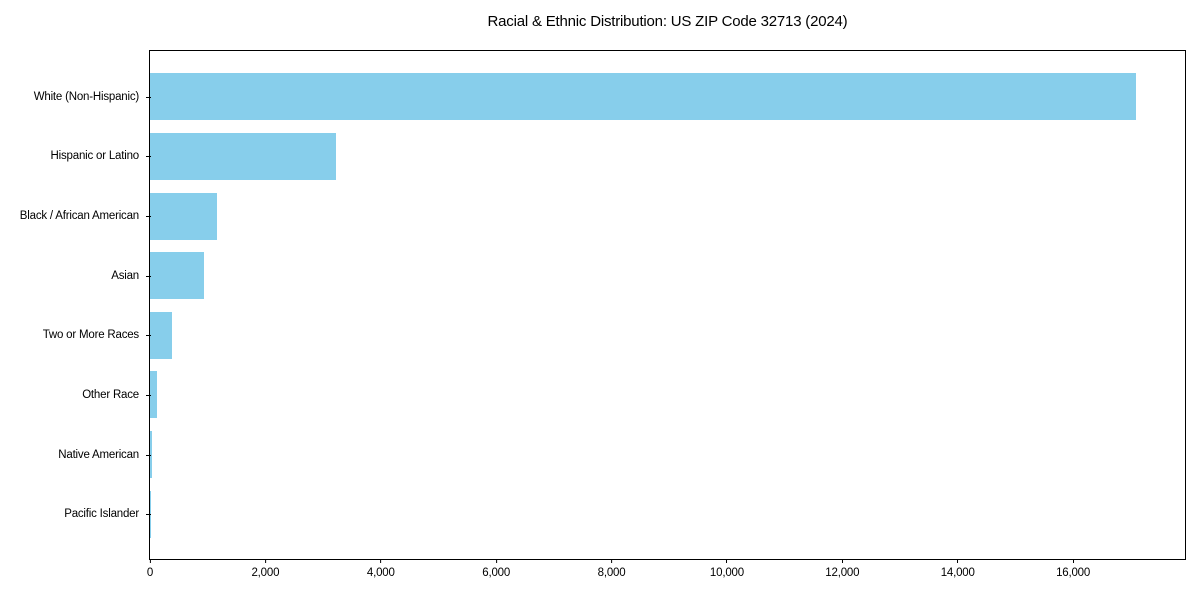 The height and width of the screenshot is (600, 1200). I want to click on y-axis-label: Two or More Races, so click(91, 335).